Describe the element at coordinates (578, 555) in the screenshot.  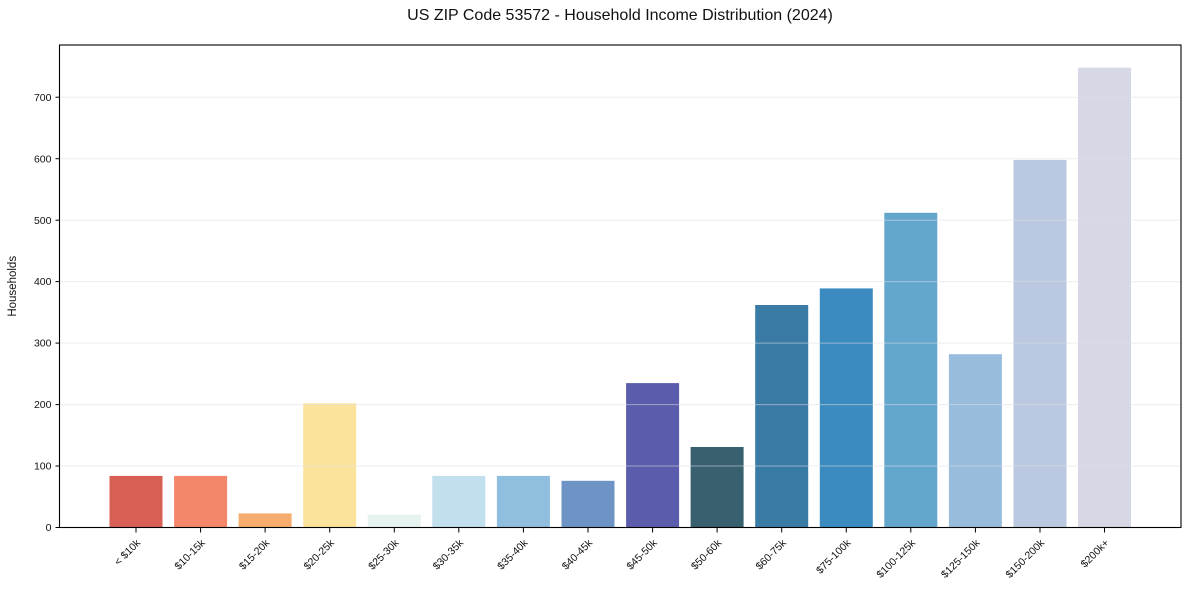
I see `x-tick-label-8: $40-45k` at that location.